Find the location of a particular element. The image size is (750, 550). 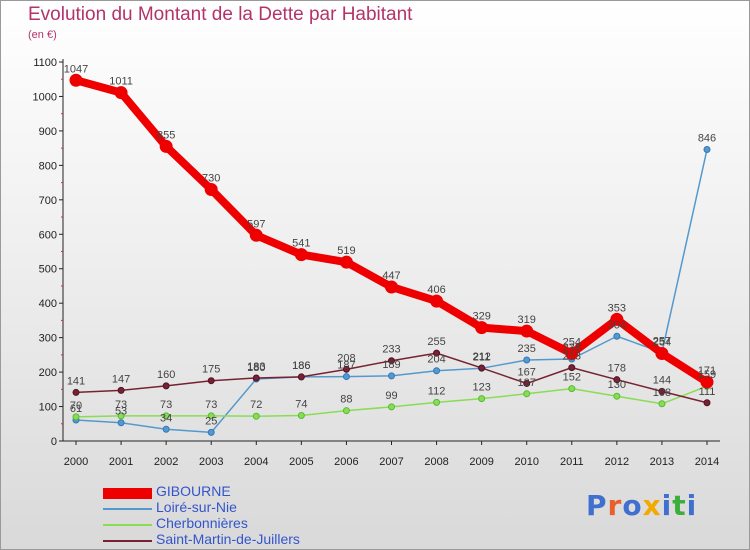

data-label: 597 is located at coordinates (256, 224).